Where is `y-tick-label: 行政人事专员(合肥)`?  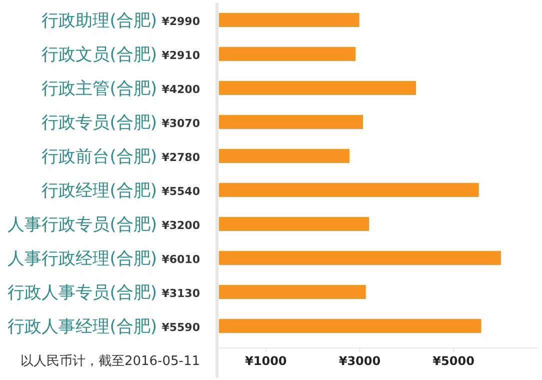 y-tick-label: 行政人事专员(合肥) is located at coordinates (82, 293).